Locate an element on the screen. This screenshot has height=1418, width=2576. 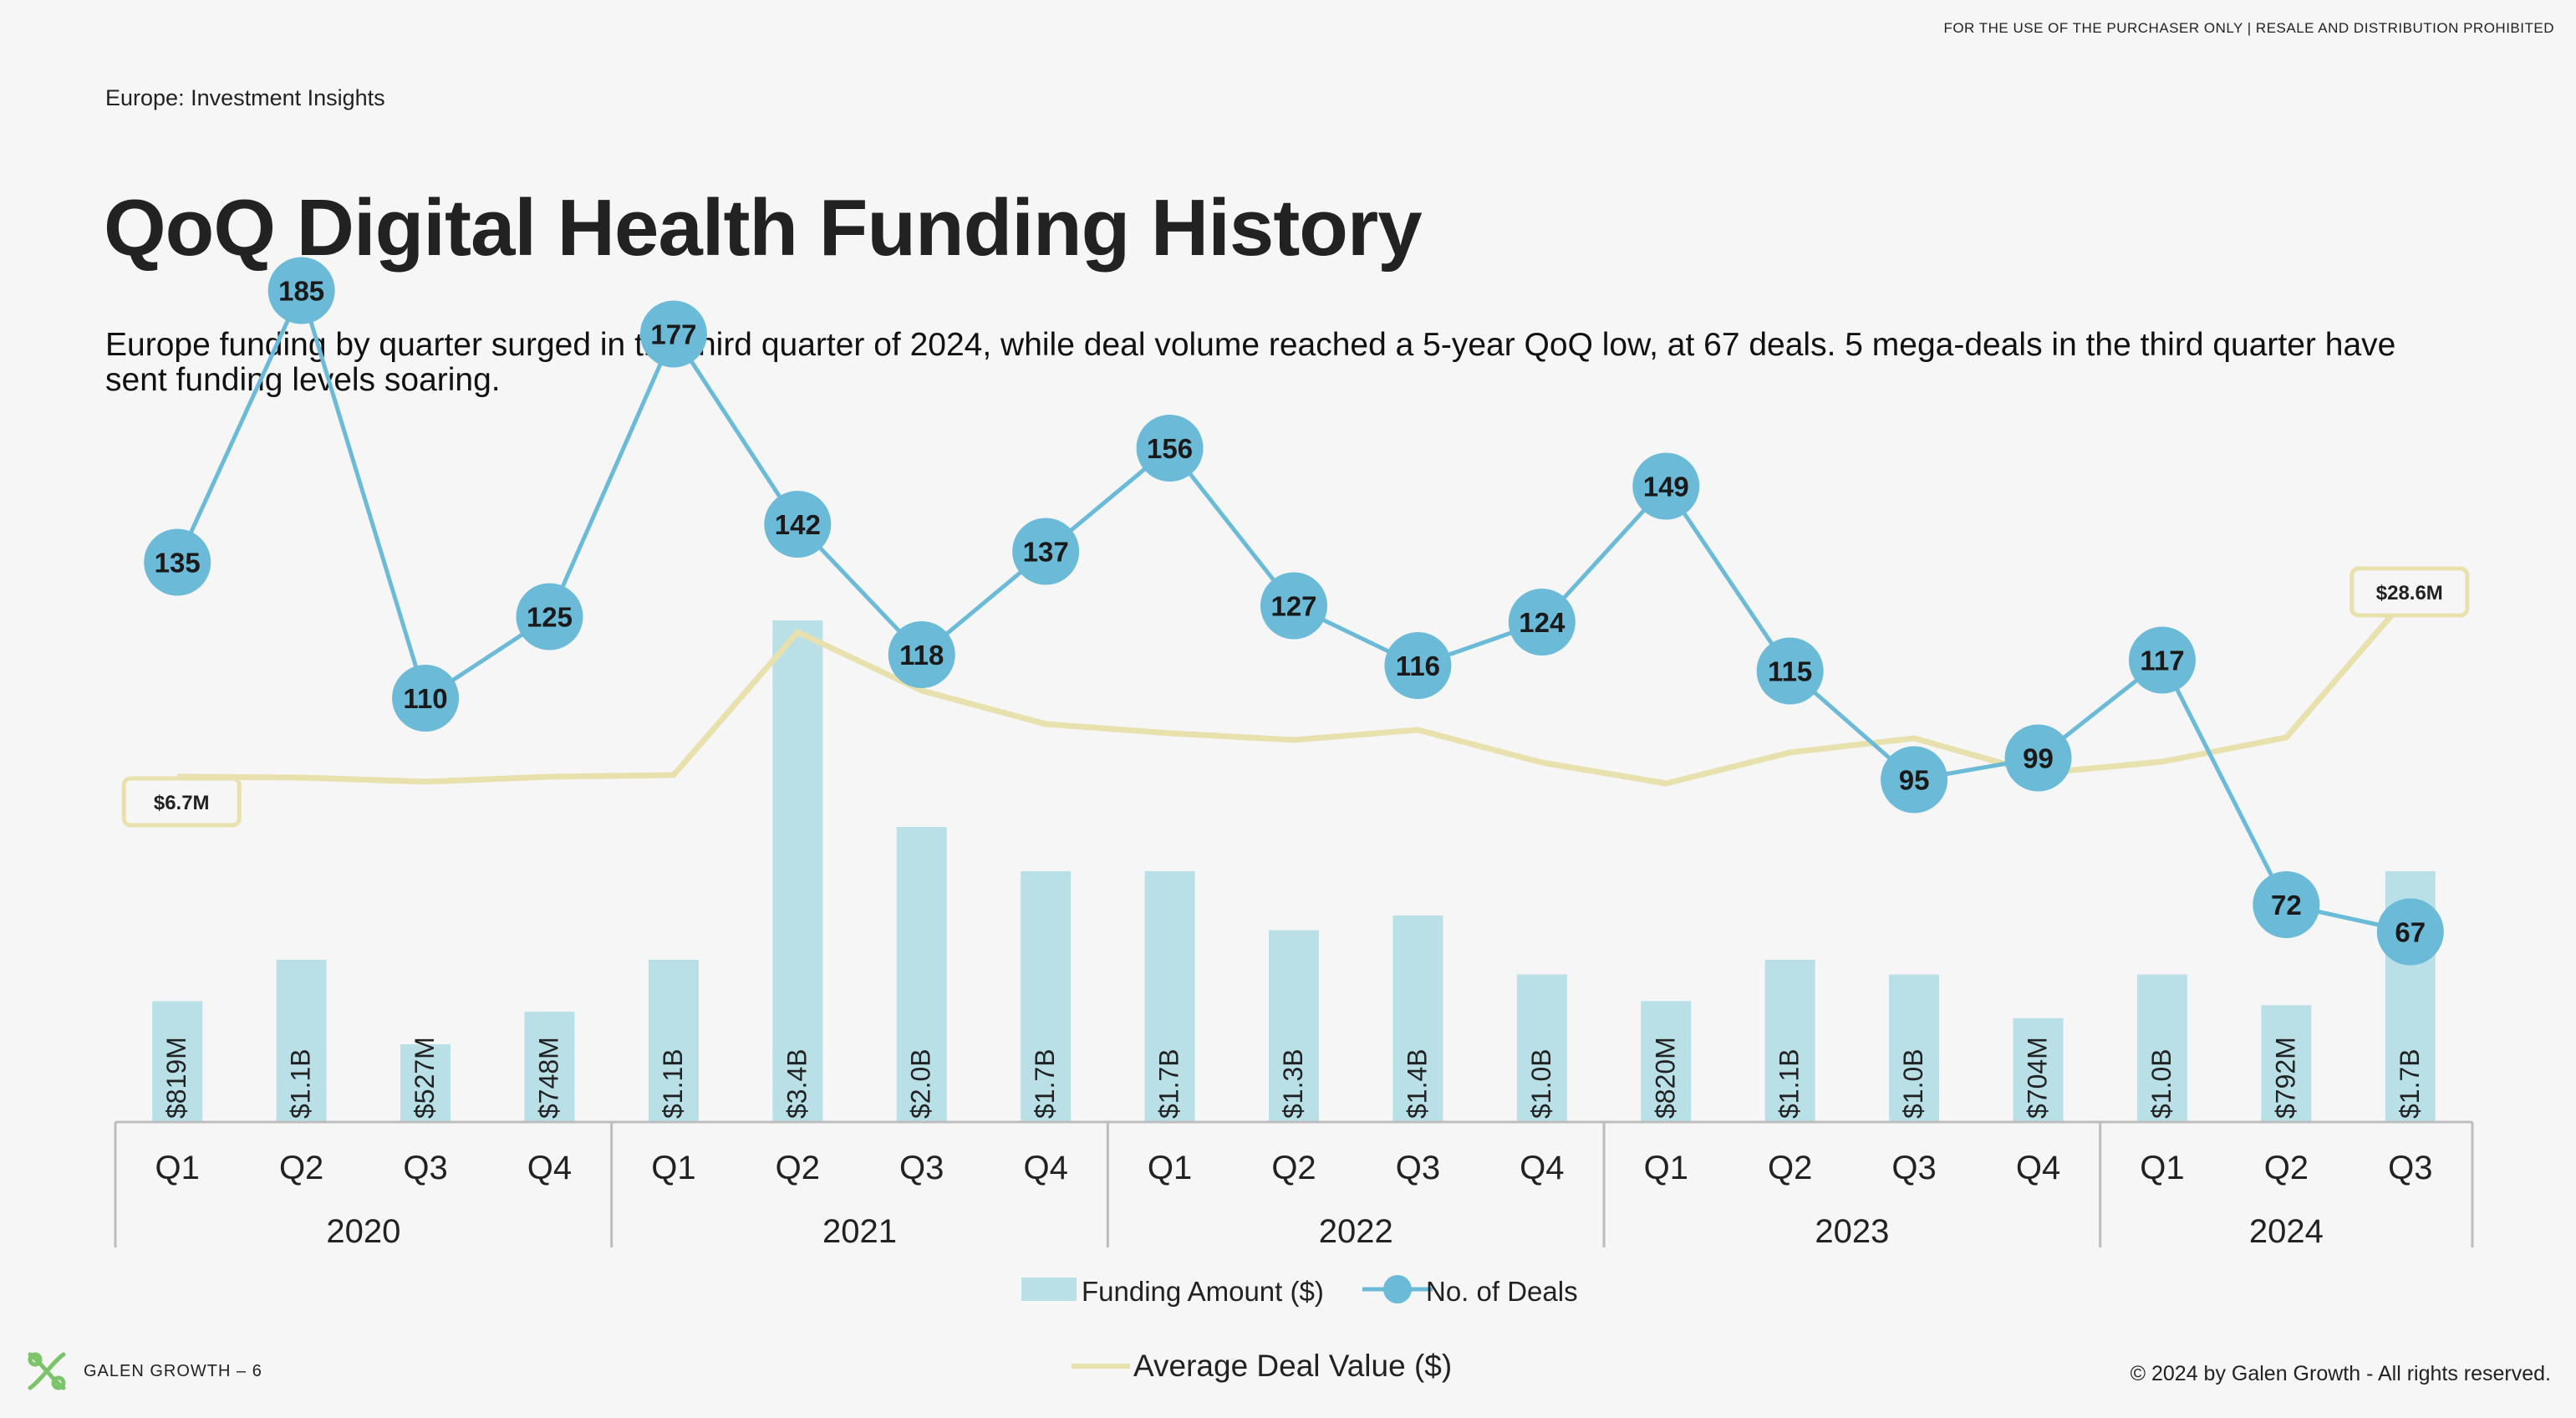
average-deal-value-callout: $28.6M is located at coordinates (2409, 592).